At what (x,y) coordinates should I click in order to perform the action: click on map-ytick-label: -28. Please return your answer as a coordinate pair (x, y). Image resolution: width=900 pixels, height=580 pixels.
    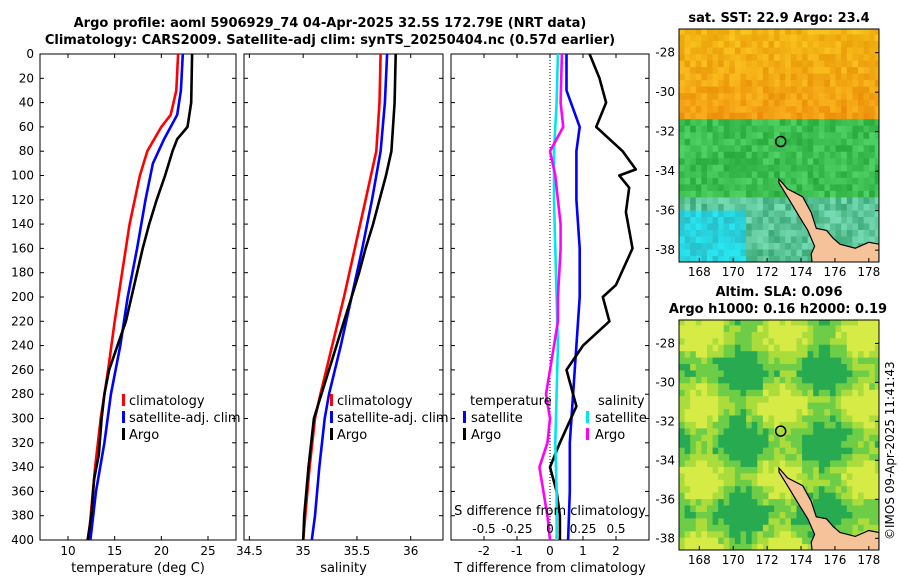
    Looking at the image, I should click on (665, 53).